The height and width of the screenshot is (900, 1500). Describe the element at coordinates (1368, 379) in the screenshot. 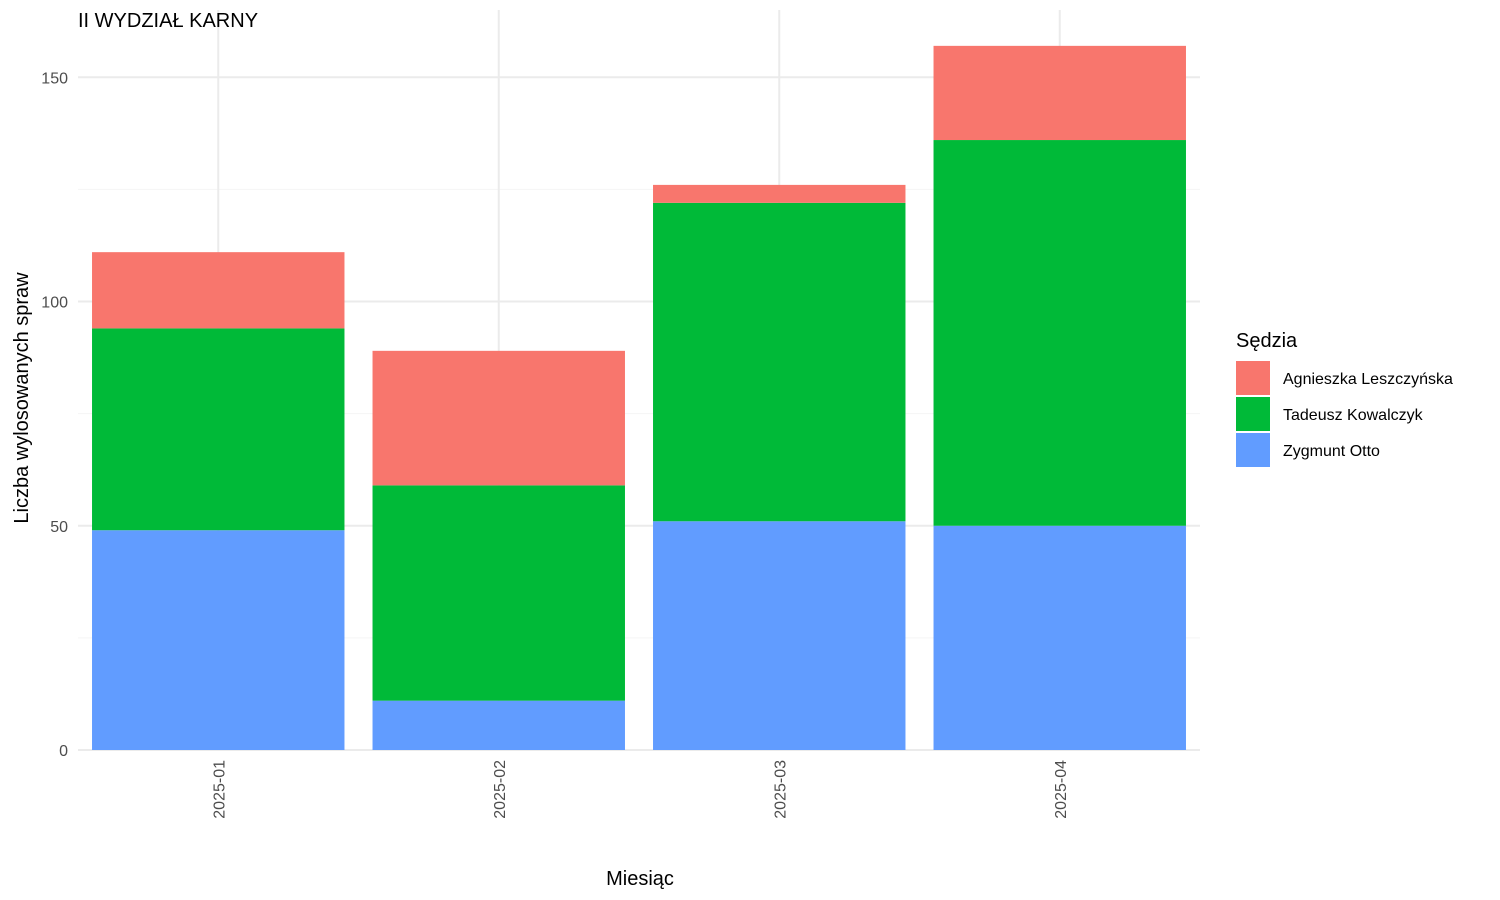

I see `legend-label: Agnieszka Leszczyńska` at that location.